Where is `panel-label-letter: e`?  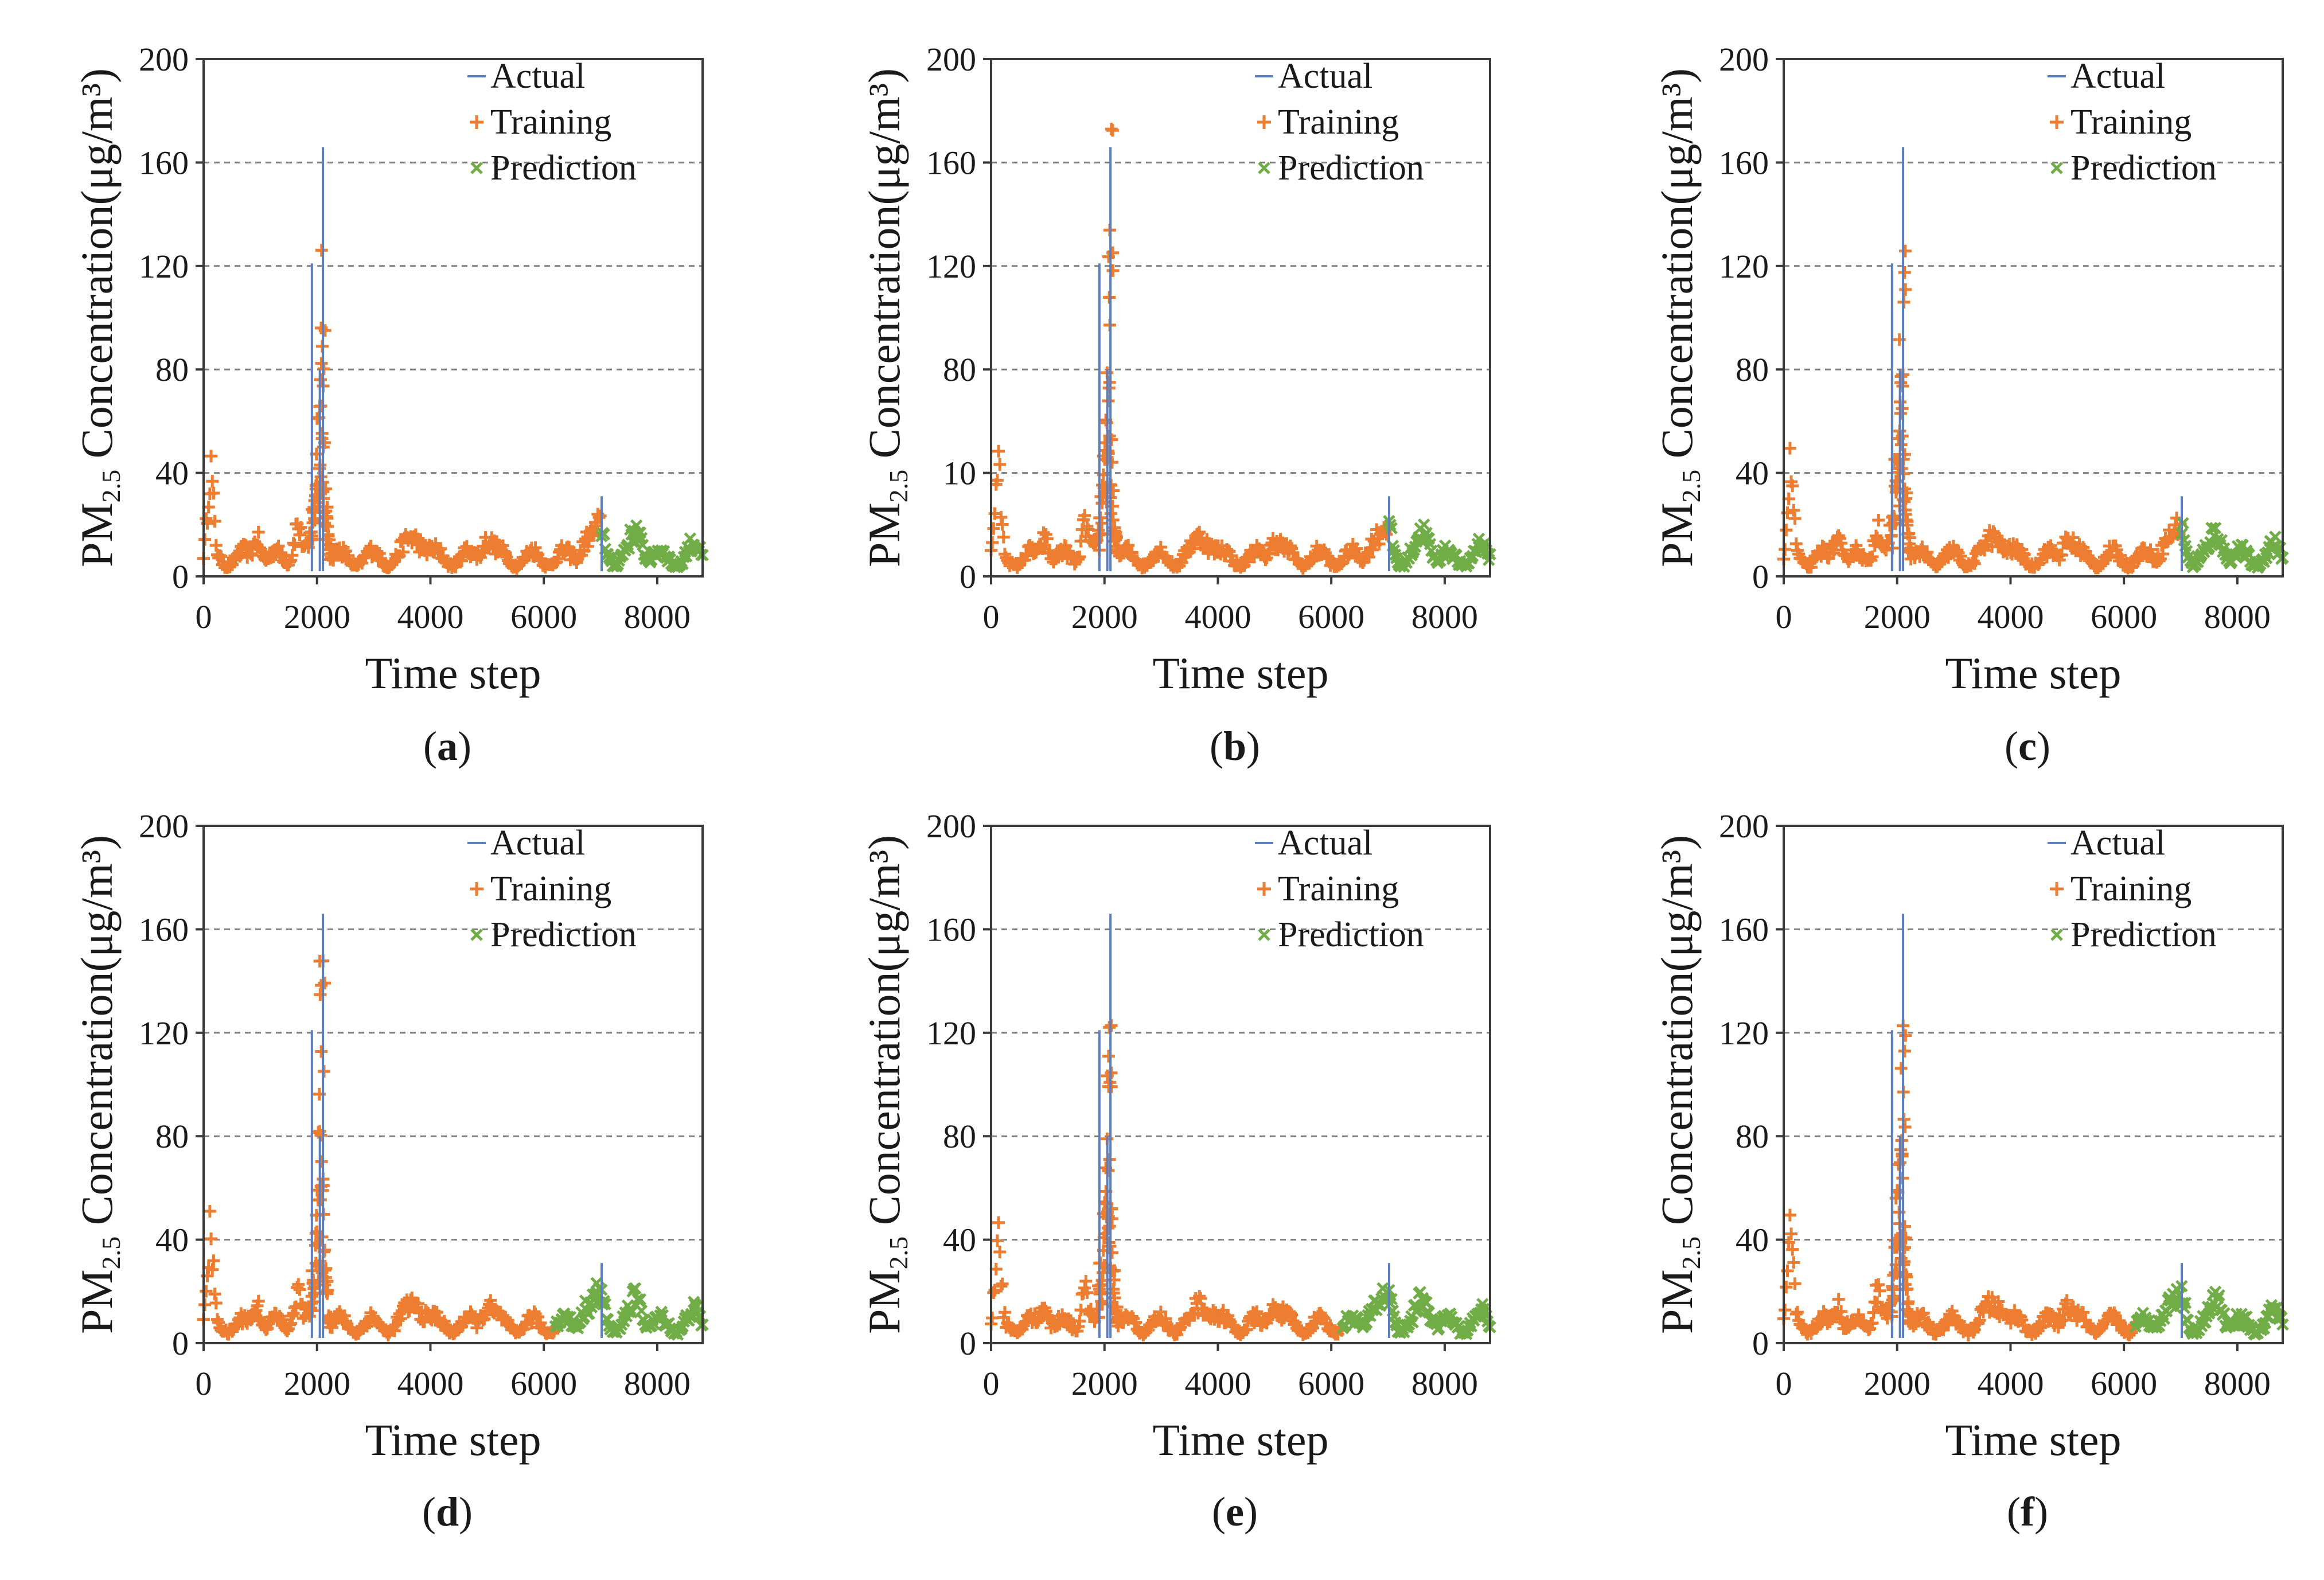 panel-label-letter: e is located at coordinates (1235, 1512).